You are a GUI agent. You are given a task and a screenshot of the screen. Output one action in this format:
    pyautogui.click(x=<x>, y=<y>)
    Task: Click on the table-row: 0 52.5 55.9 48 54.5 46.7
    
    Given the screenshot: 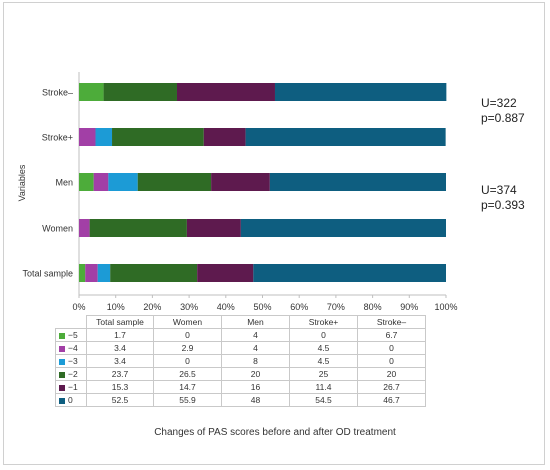 What is the action you would take?
    pyautogui.click(x=240, y=400)
    